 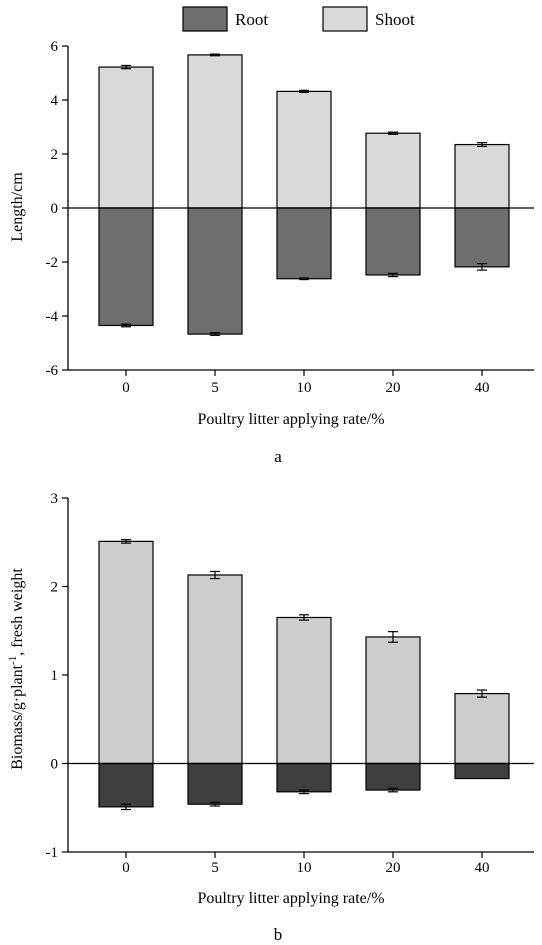 What do you see at coordinates (290, 898) in the screenshot?
I see `x-axis-title-b: Poultry litter applying rate/%` at bounding box center [290, 898].